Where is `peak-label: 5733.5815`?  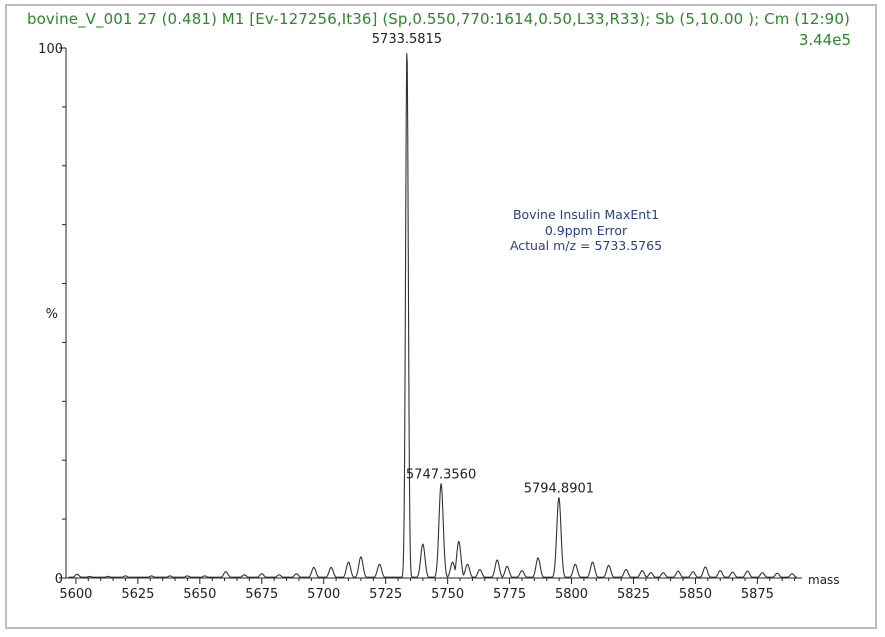 peak-label: 5733.5815 is located at coordinates (407, 39).